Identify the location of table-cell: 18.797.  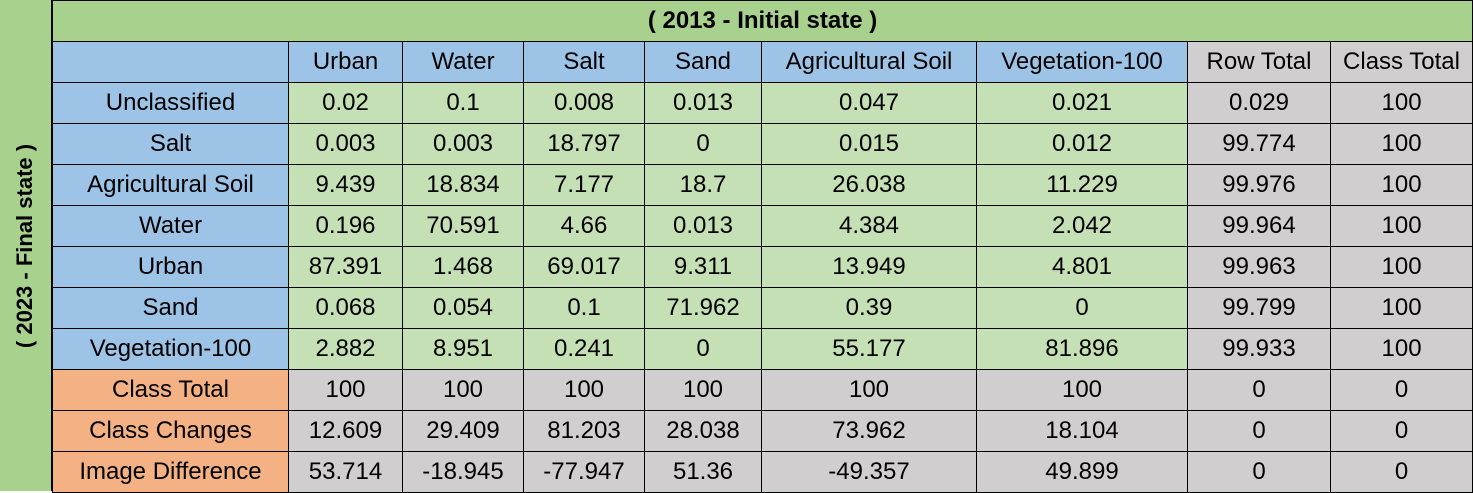
(584, 144).